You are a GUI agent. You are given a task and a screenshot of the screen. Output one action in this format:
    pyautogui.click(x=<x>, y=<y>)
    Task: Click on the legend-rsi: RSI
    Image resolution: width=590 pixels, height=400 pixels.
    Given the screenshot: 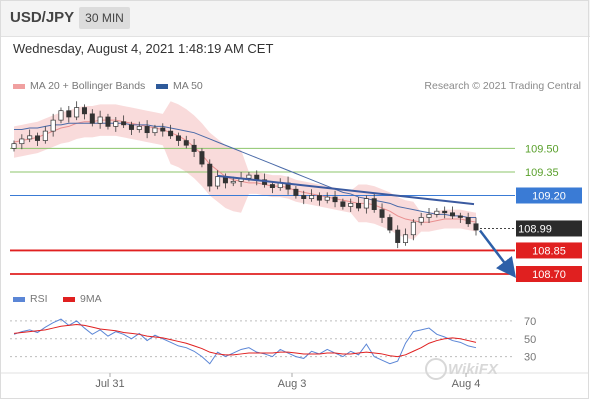 What is the action you would take?
    pyautogui.click(x=30, y=299)
    